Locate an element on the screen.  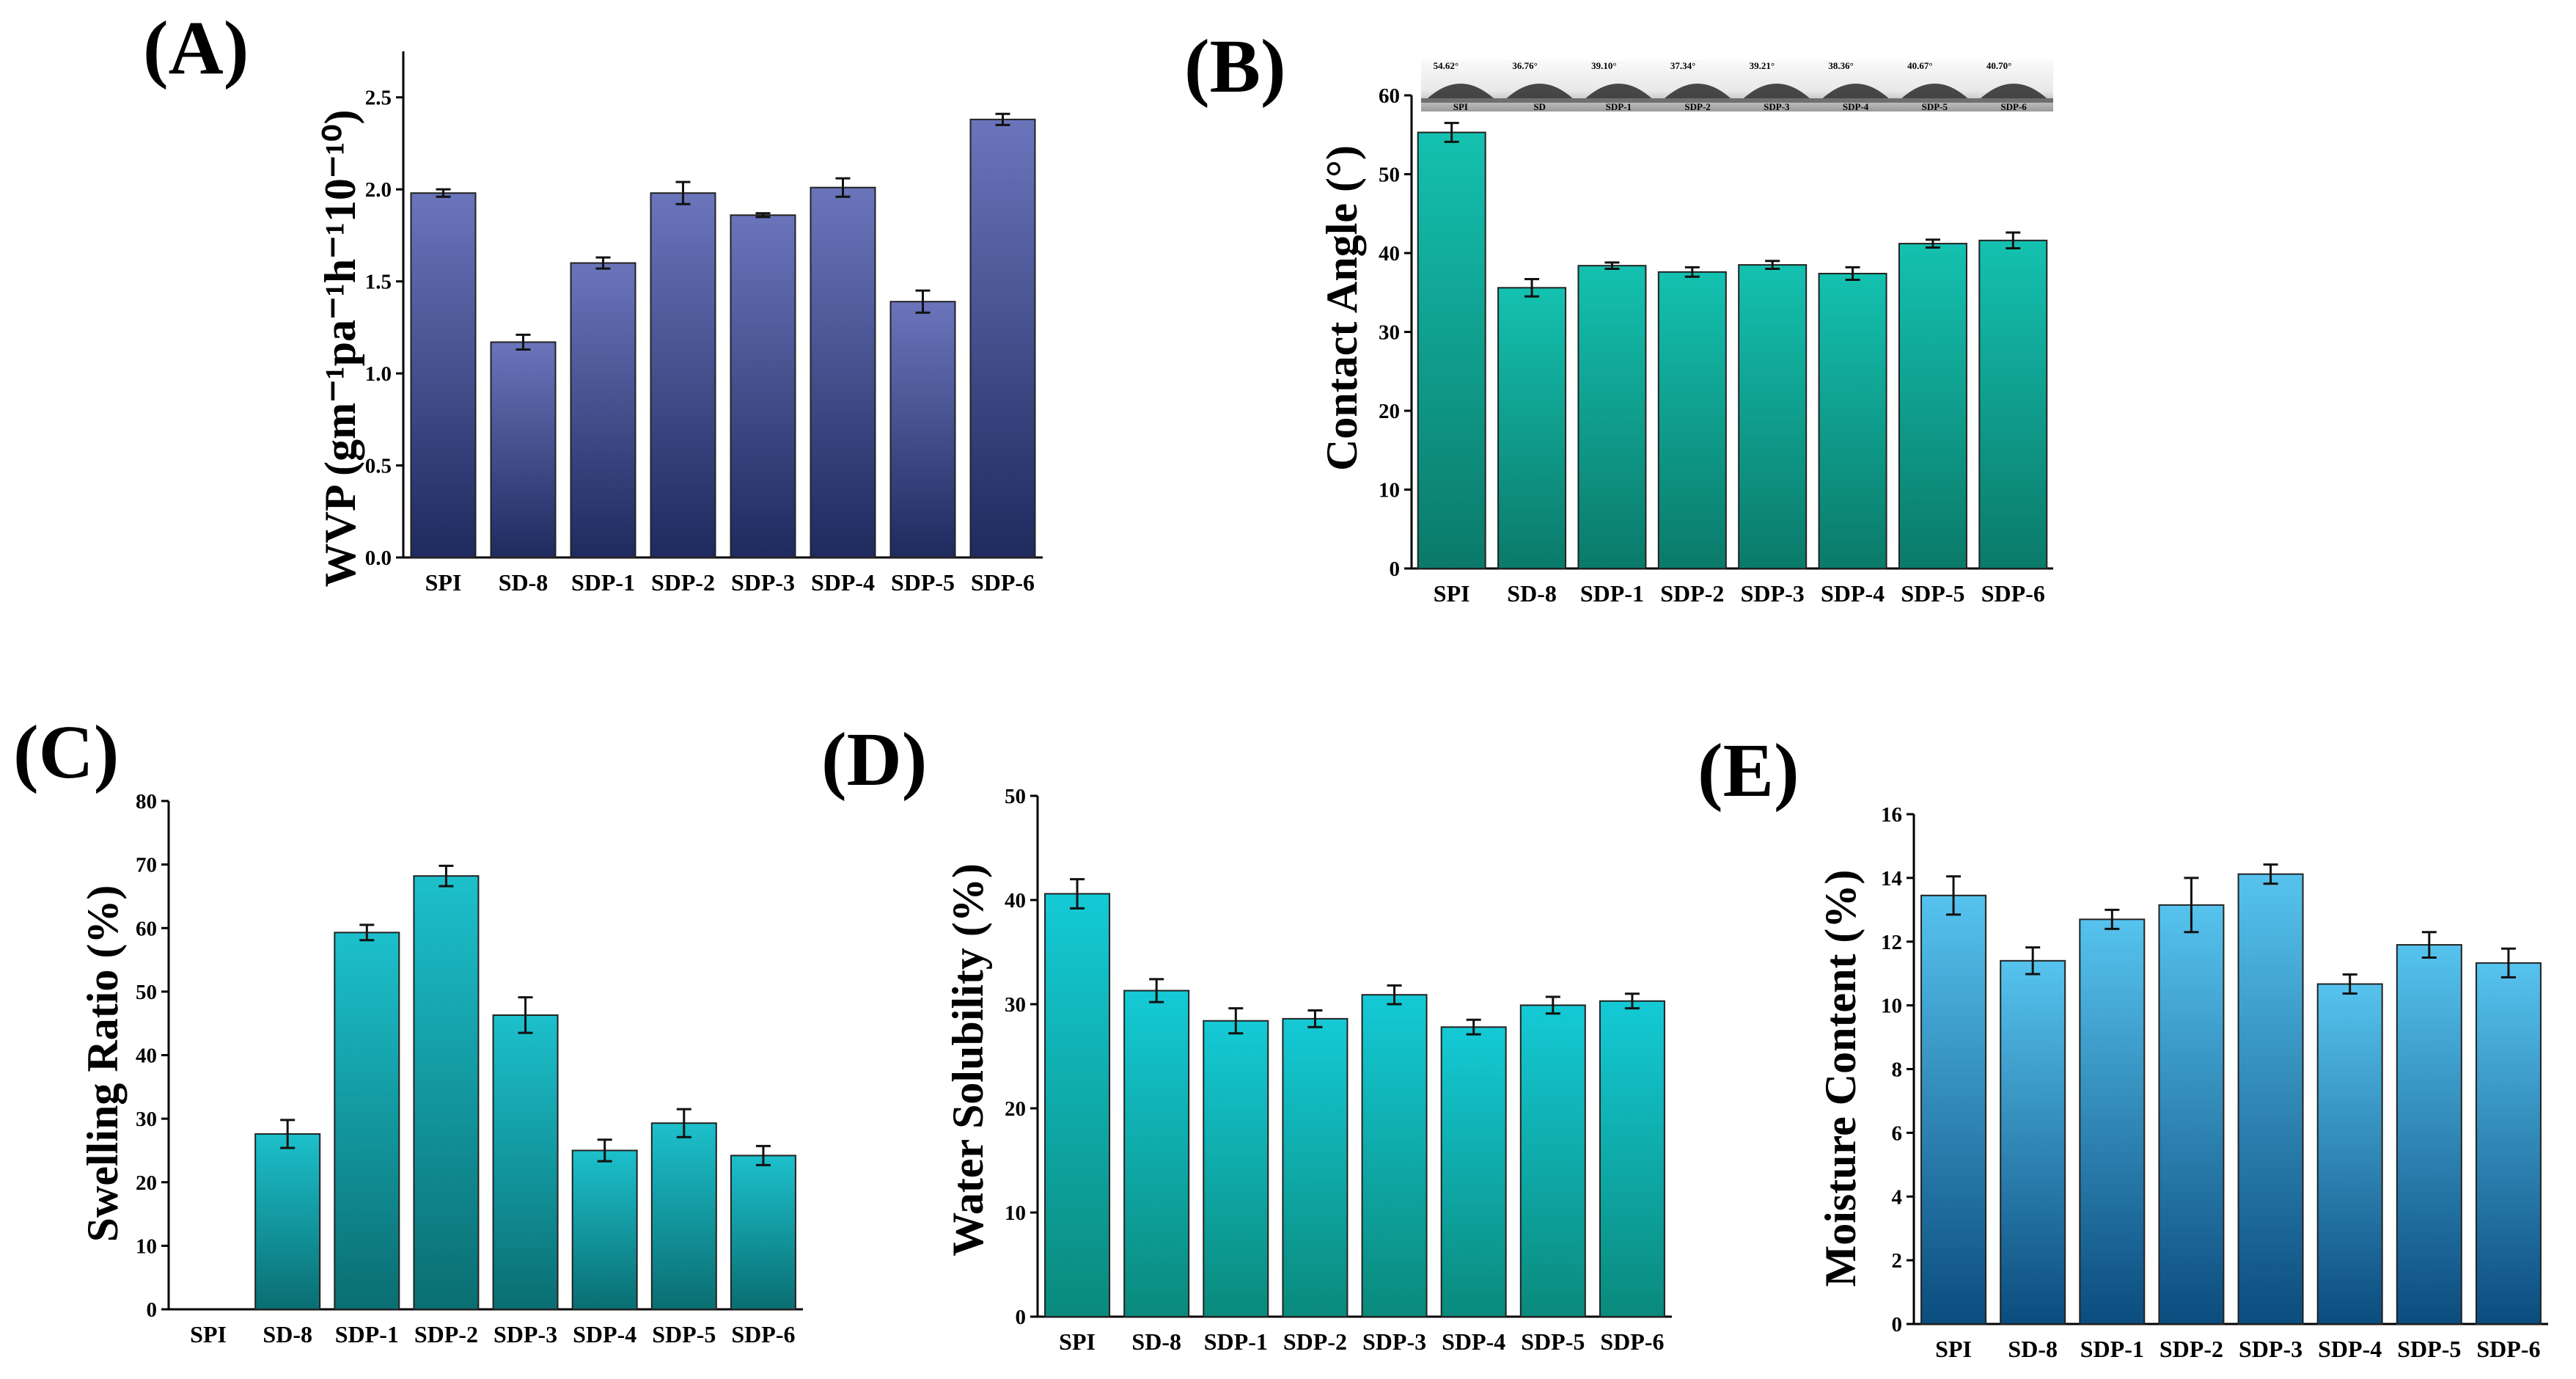
y-tick-label: 8 is located at coordinates (1898, 1070).